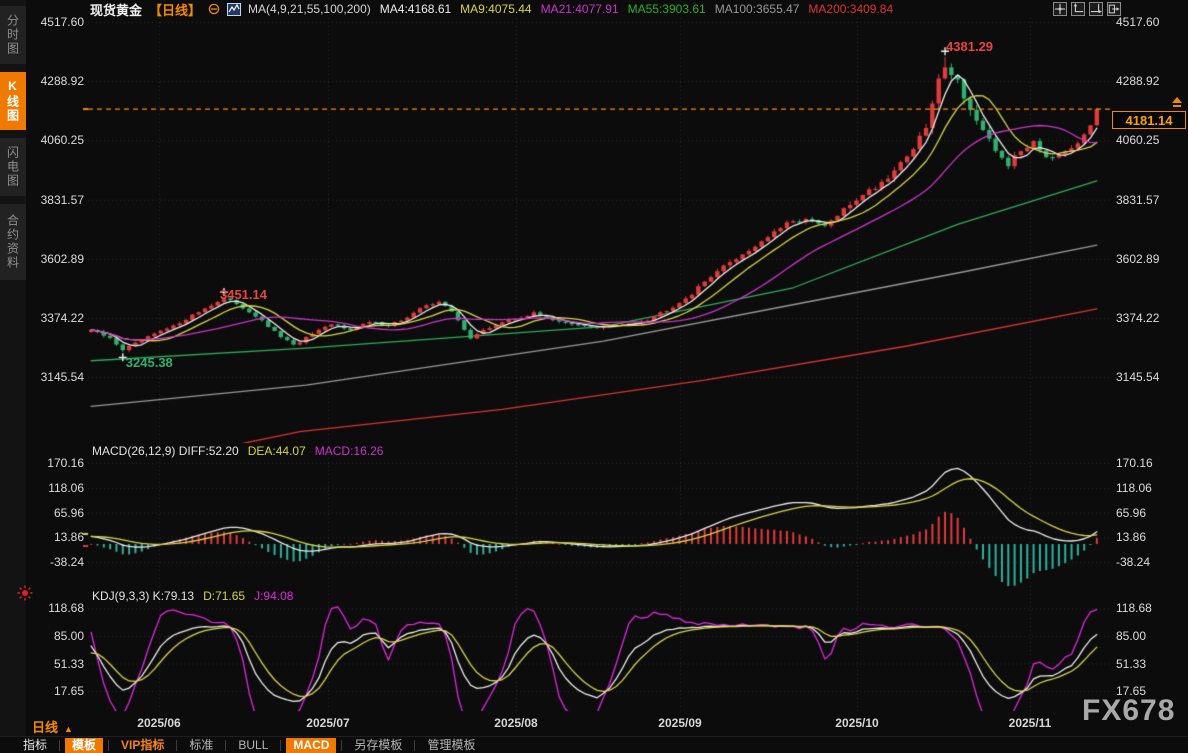 Image resolution: width=1188 pixels, height=753 pixels. I want to click on kdj-axis-label-right: 85.00, so click(1131, 635).